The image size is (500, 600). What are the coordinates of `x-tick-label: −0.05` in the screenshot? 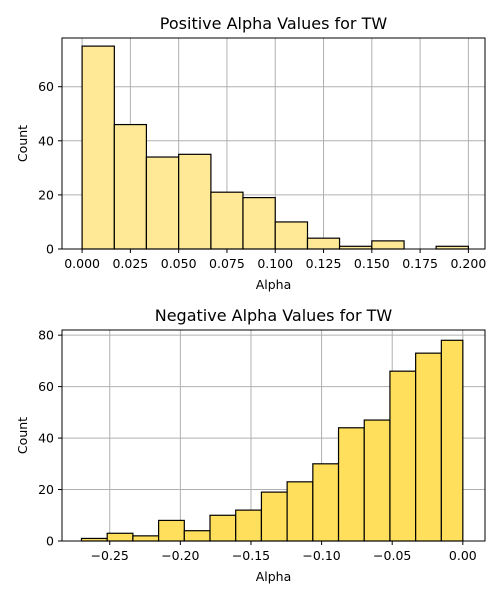 It's located at (392, 555).